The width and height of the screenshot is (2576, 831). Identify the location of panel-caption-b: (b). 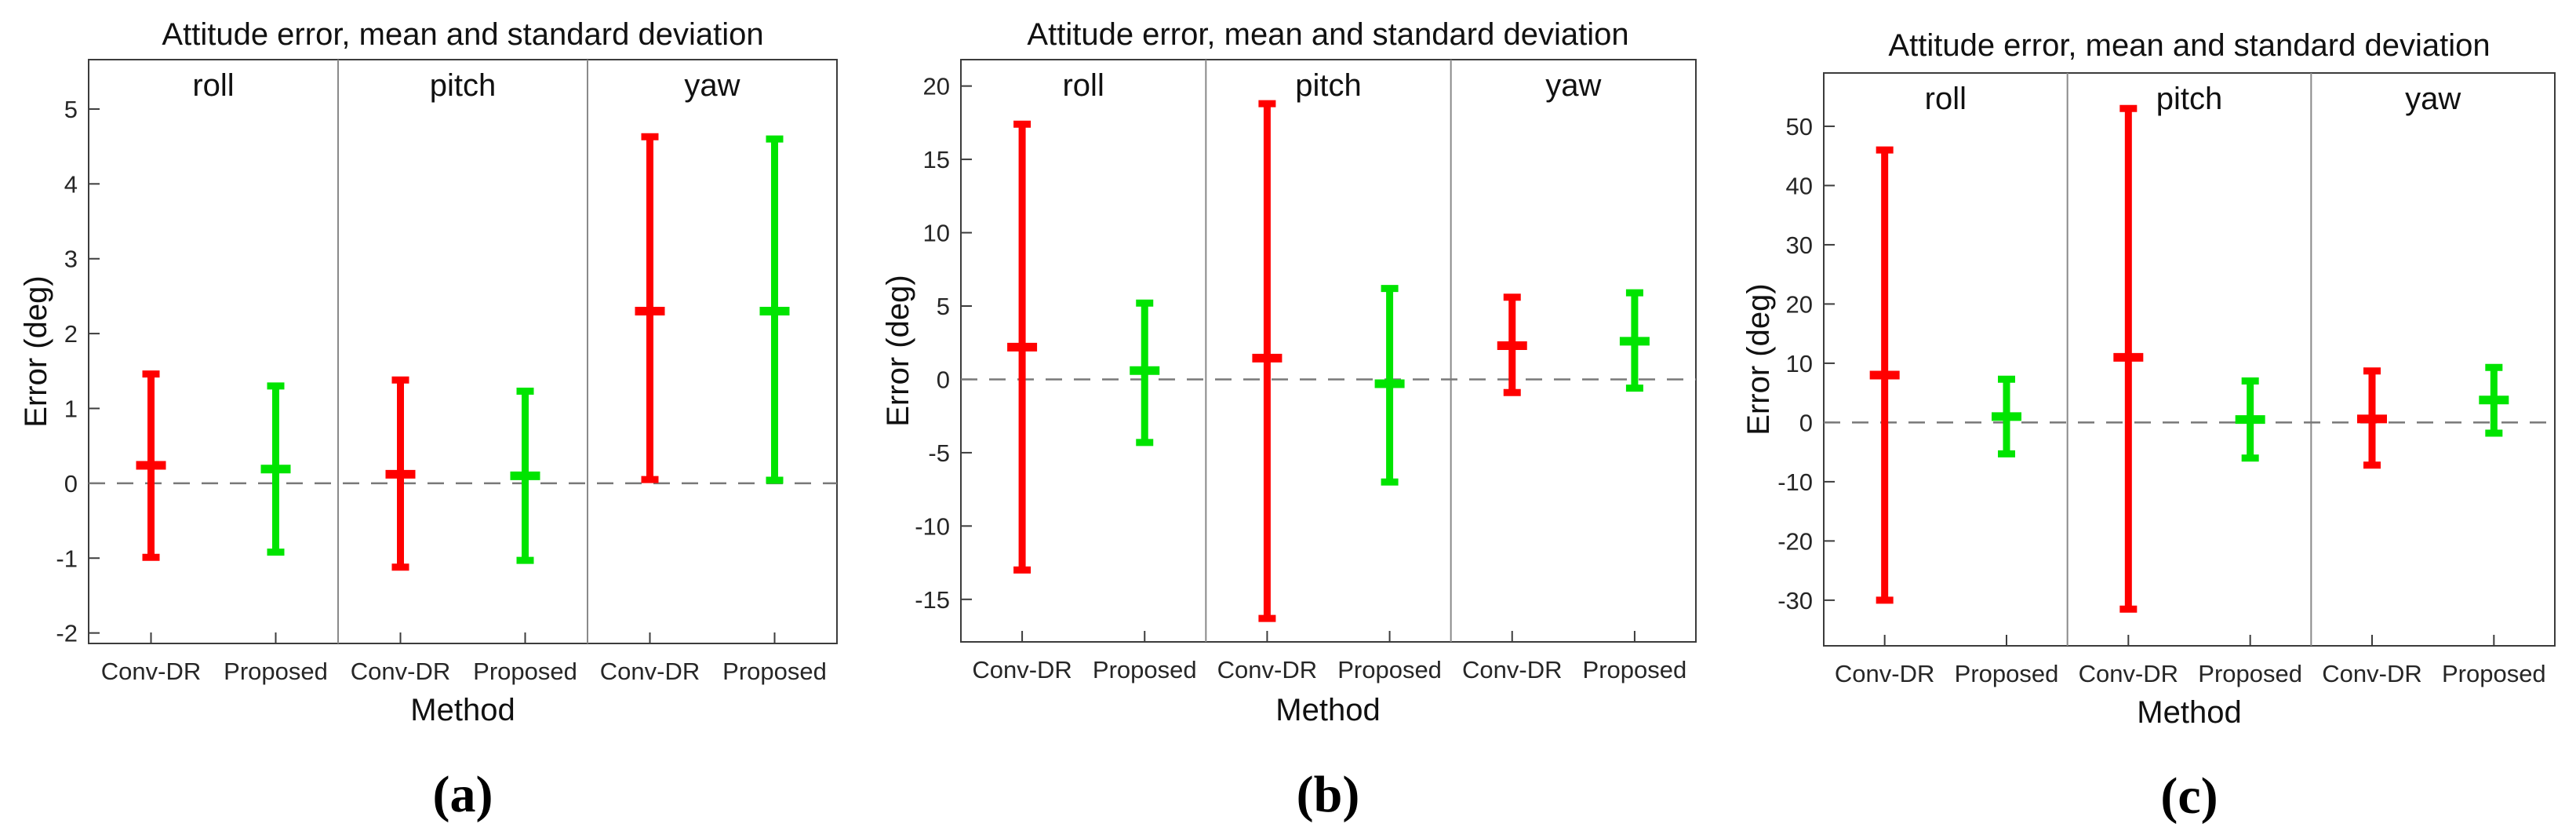
(1328, 794).